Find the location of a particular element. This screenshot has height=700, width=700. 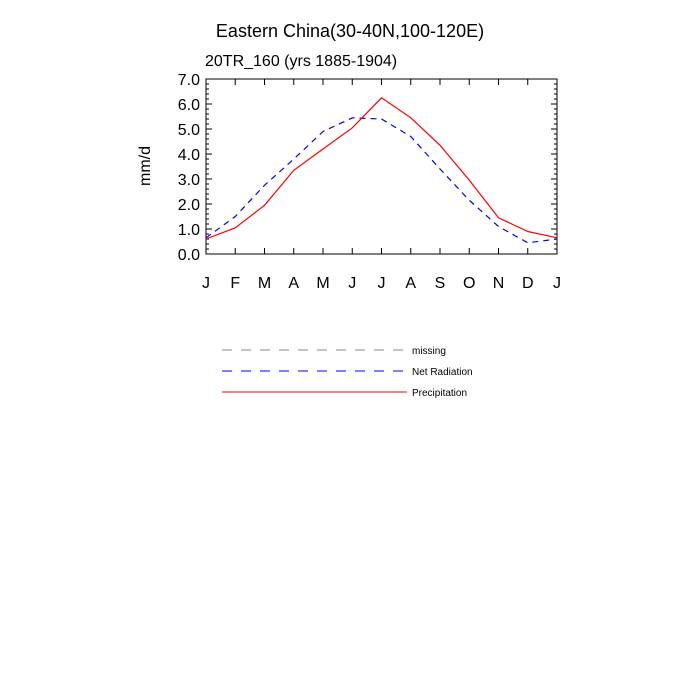

axis-ticks is located at coordinates (381, 166).